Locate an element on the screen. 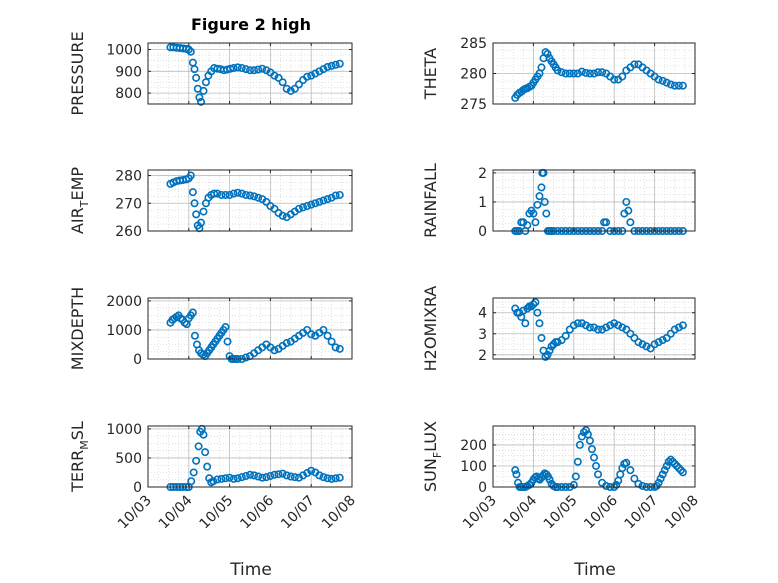  subplot-5: 0 1000 2000 MIXDEPTH is located at coordinates (210, 328).